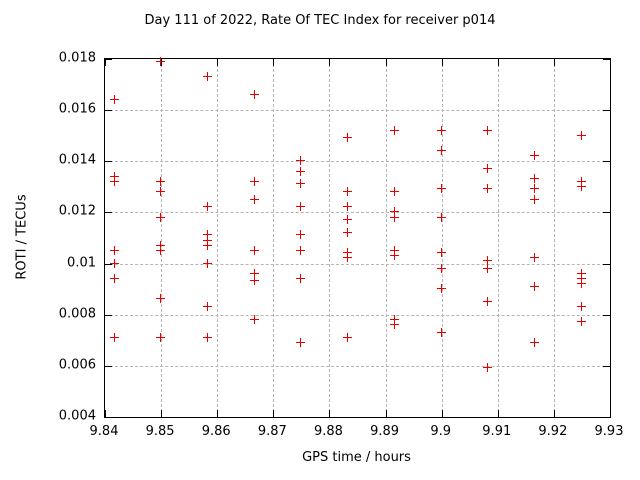 This screenshot has height=480, width=640. Describe the element at coordinates (77, 211) in the screenshot. I see `y-tick-label: 0.012` at that location.